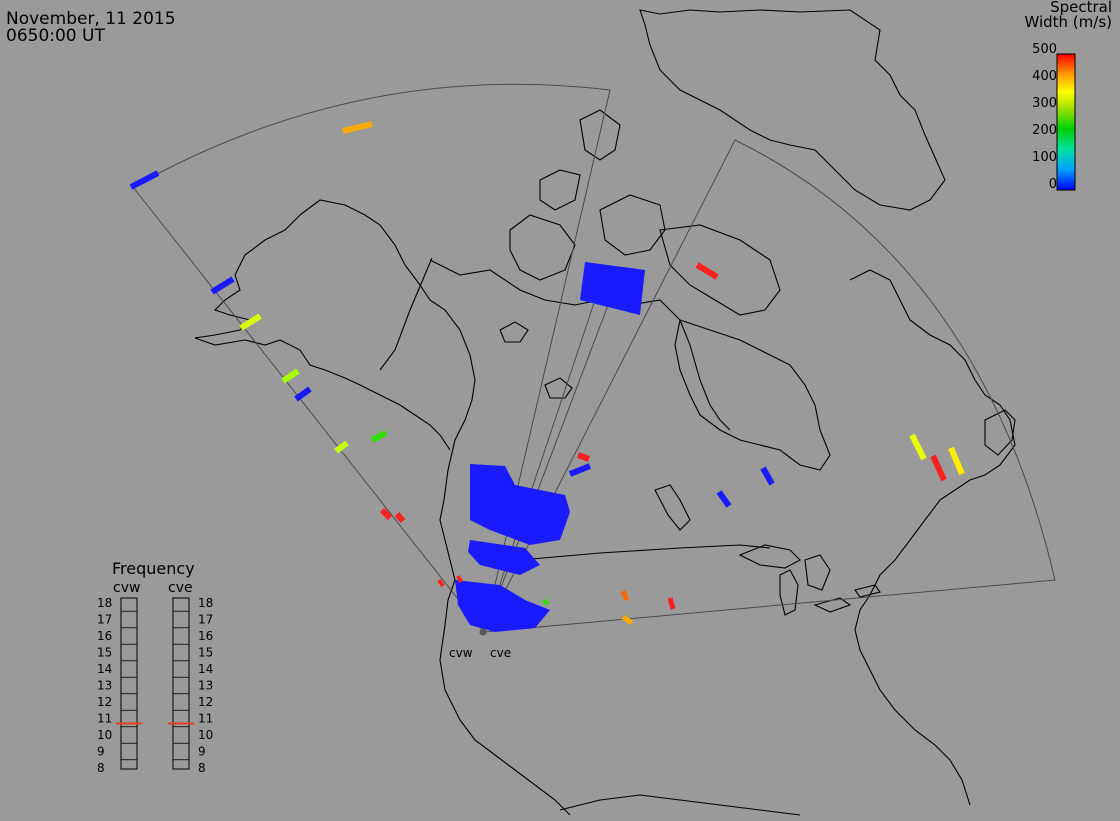 Image resolution: width=1120 pixels, height=821 pixels. Describe the element at coordinates (792, 110) in the screenshot. I see `greenland-outline` at that location.